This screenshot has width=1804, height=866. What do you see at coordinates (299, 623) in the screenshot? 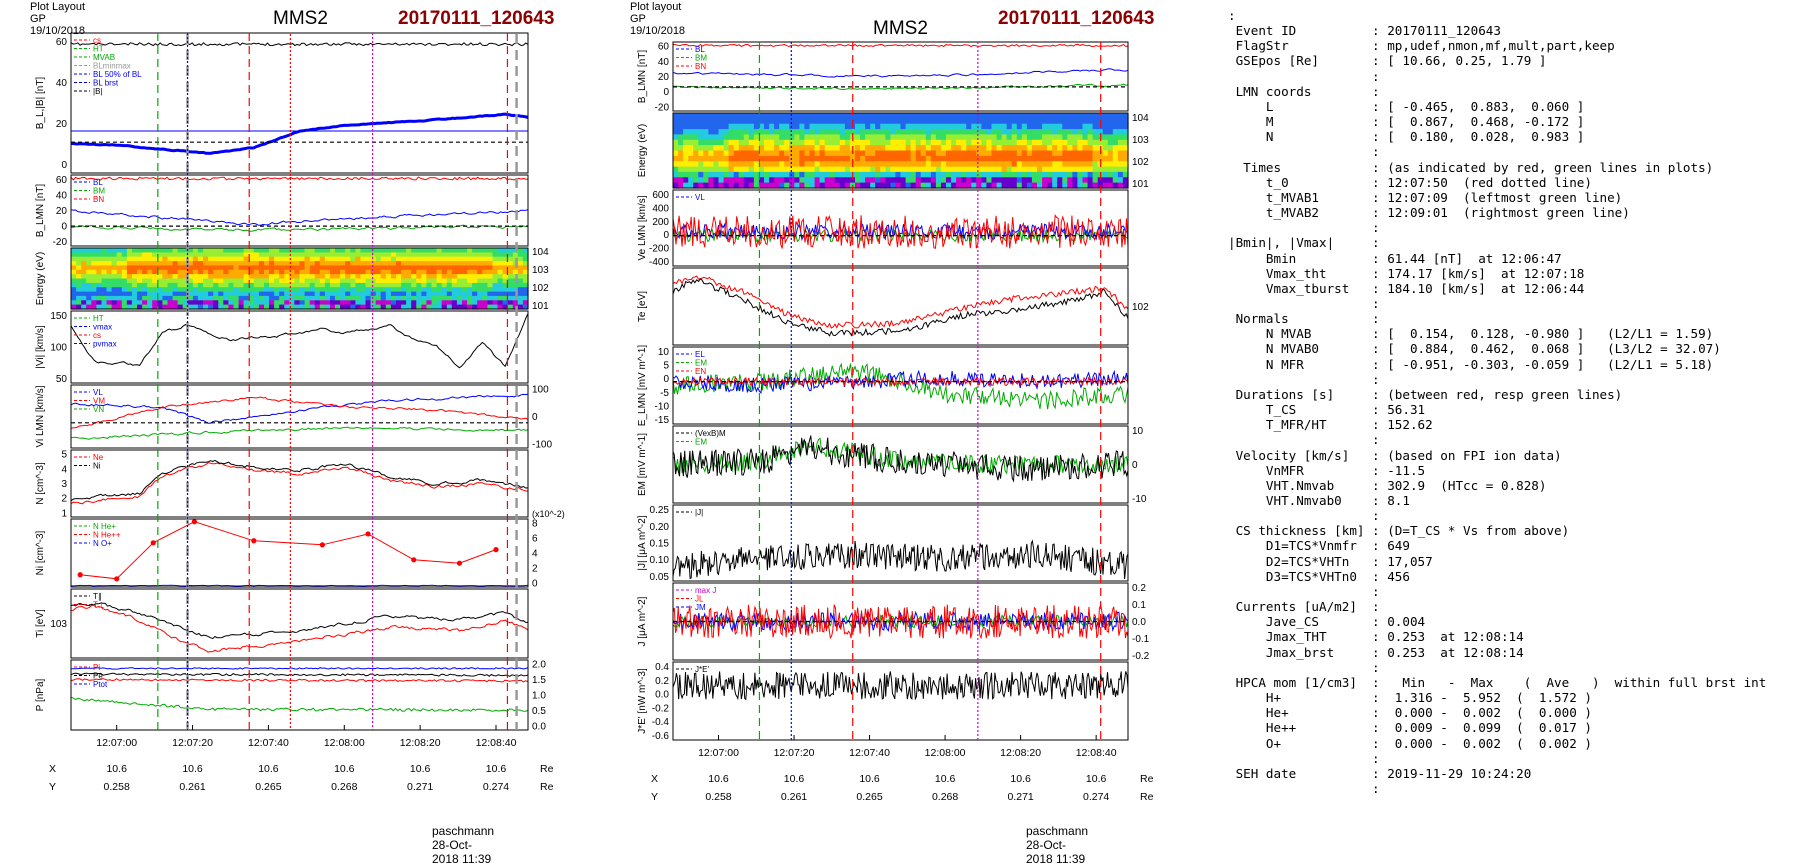
I see `panel-frame` at bounding box center [299, 623].